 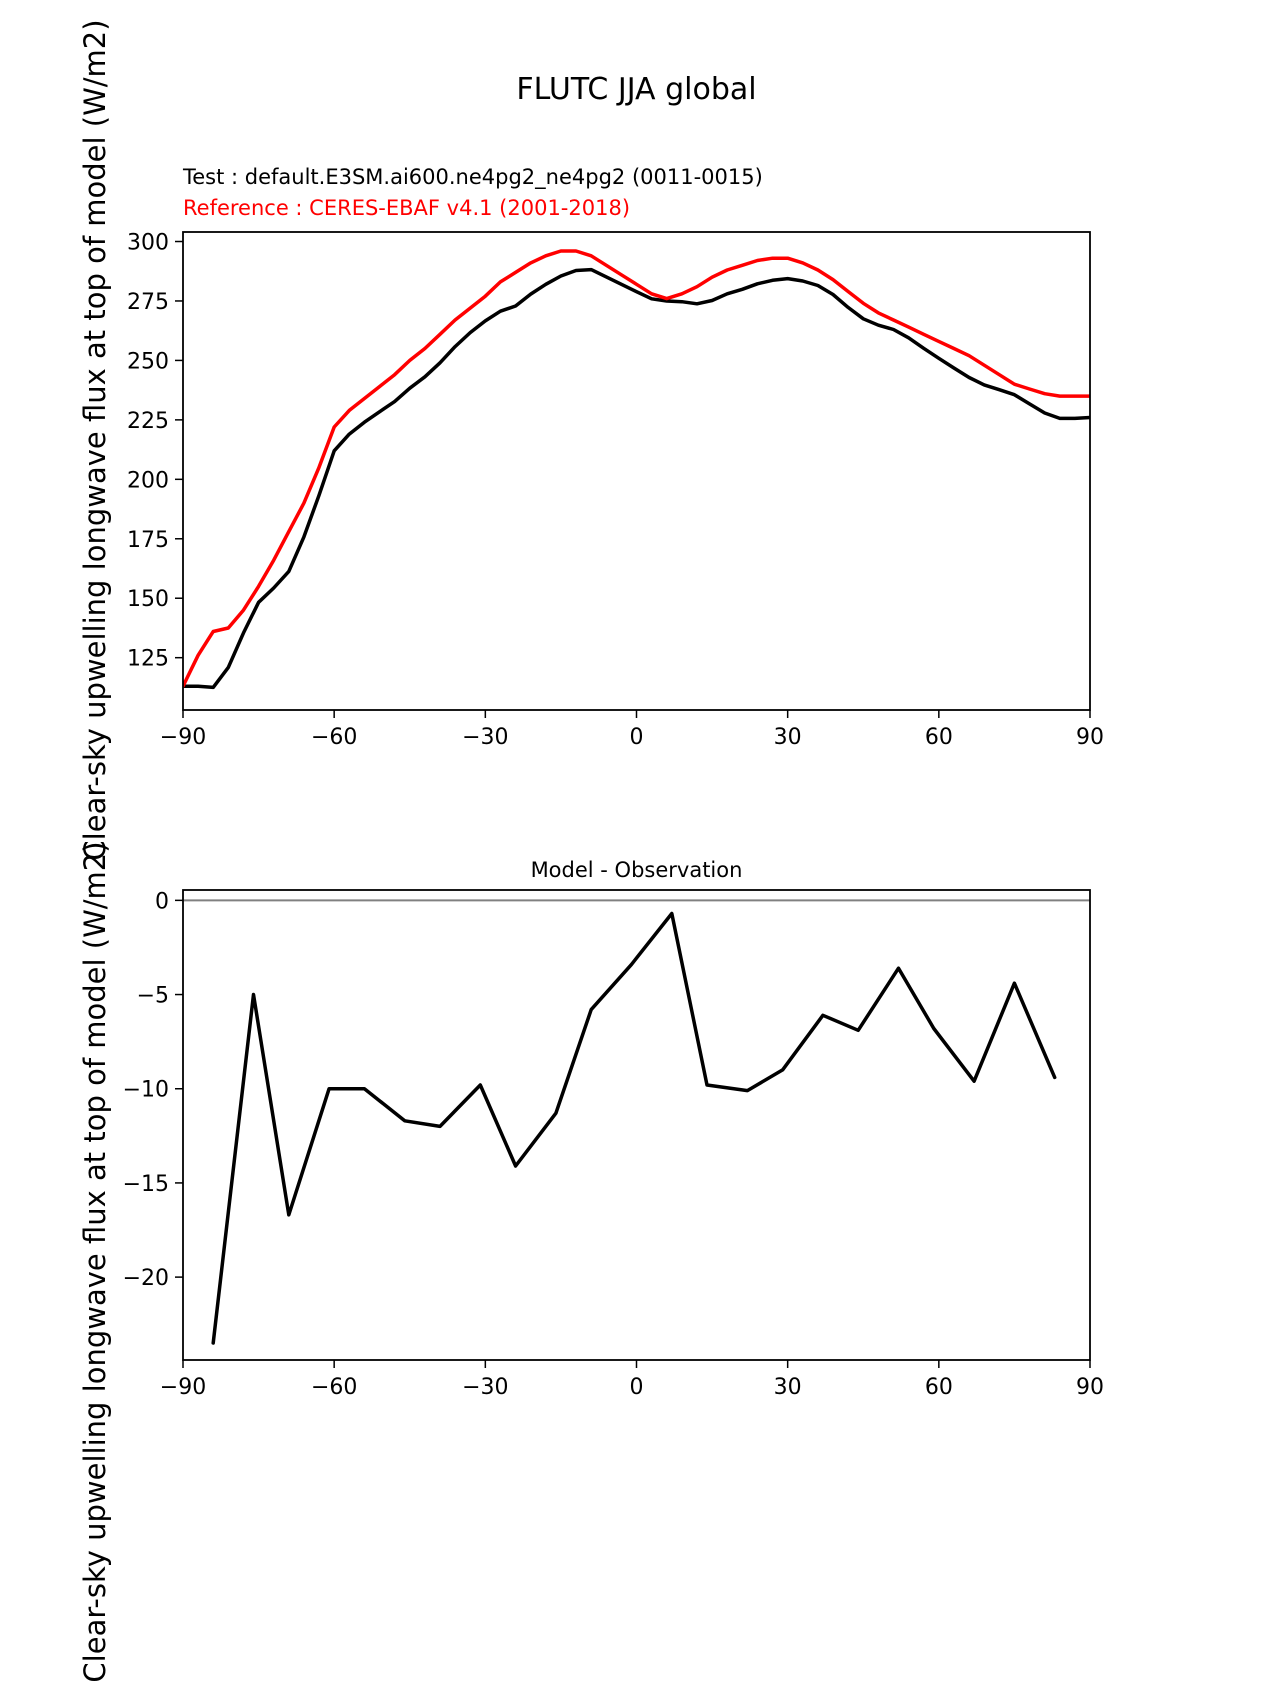 I want to click on y-tick-label: 175, so click(x=148, y=540).